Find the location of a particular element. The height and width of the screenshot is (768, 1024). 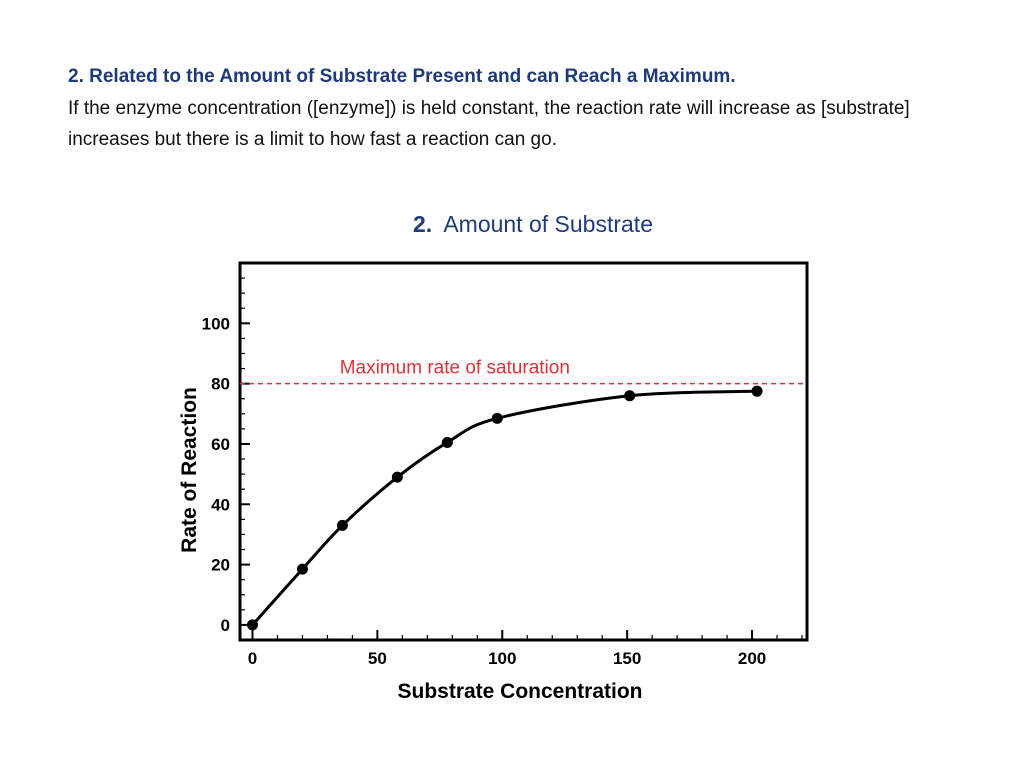

x-tick-label: 0 is located at coordinates (252, 658).